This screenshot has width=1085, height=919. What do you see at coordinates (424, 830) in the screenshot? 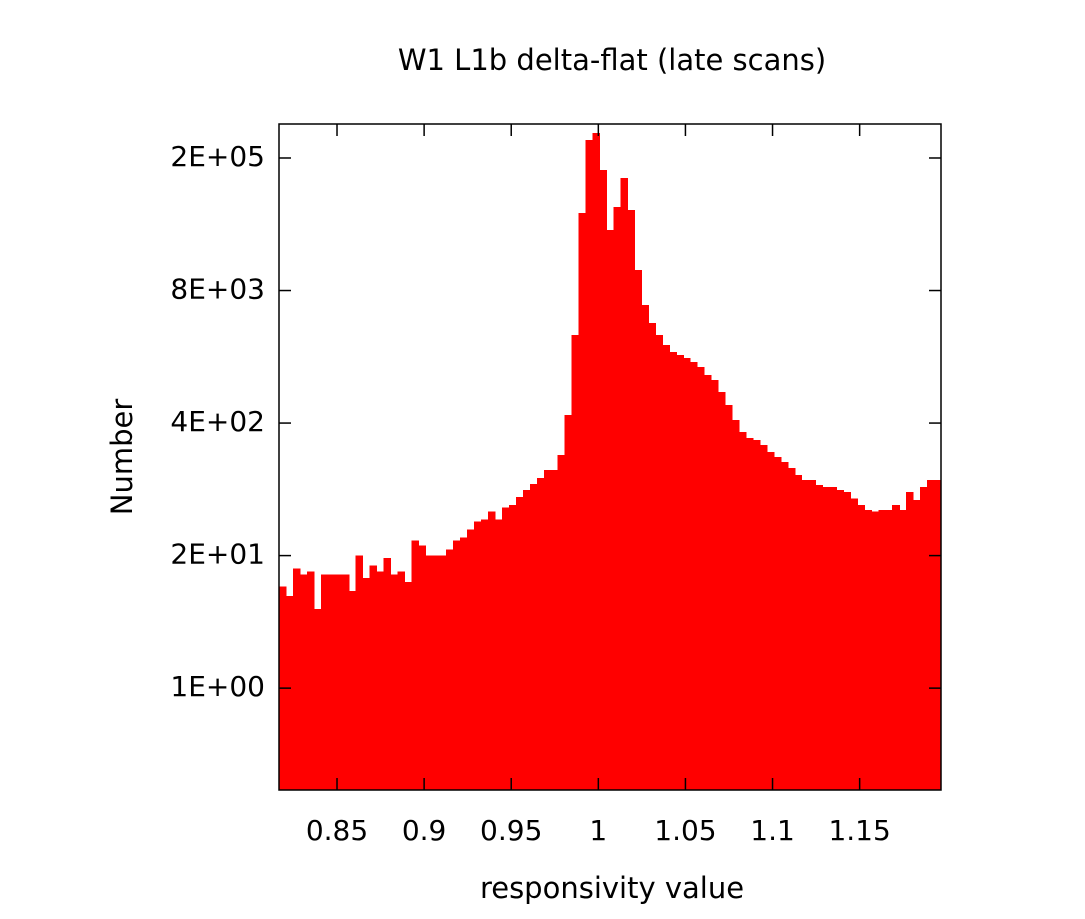
I see `x-tick-label: 0.9` at bounding box center [424, 830].